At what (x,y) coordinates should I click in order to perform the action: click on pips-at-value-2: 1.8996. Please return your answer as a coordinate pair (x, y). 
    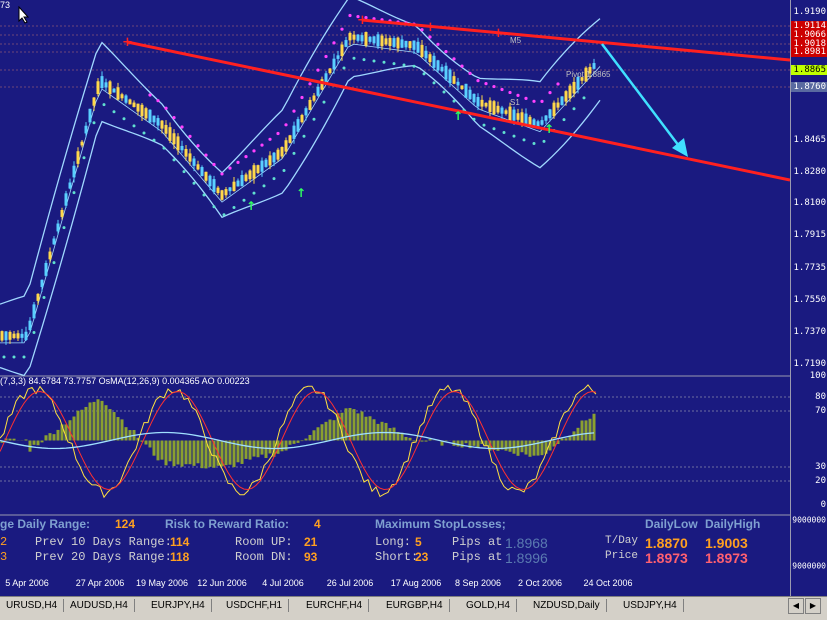
    Looking at the image, I should click on (526, 558).